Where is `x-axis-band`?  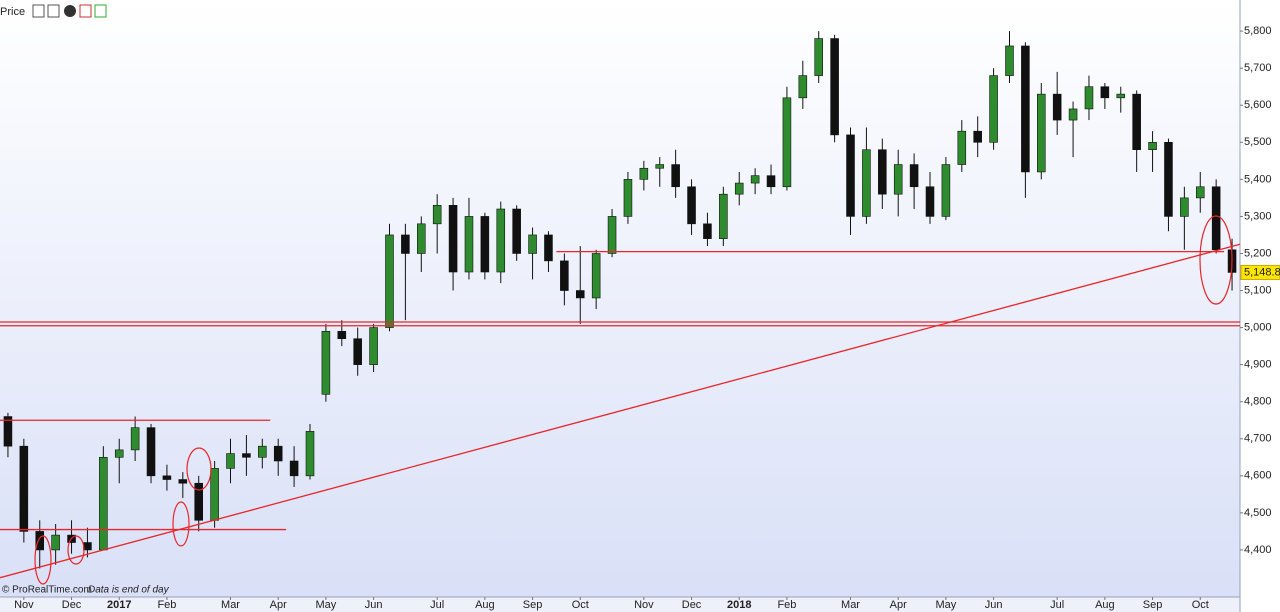
x-axis-band is located at coordinates (620, 604).